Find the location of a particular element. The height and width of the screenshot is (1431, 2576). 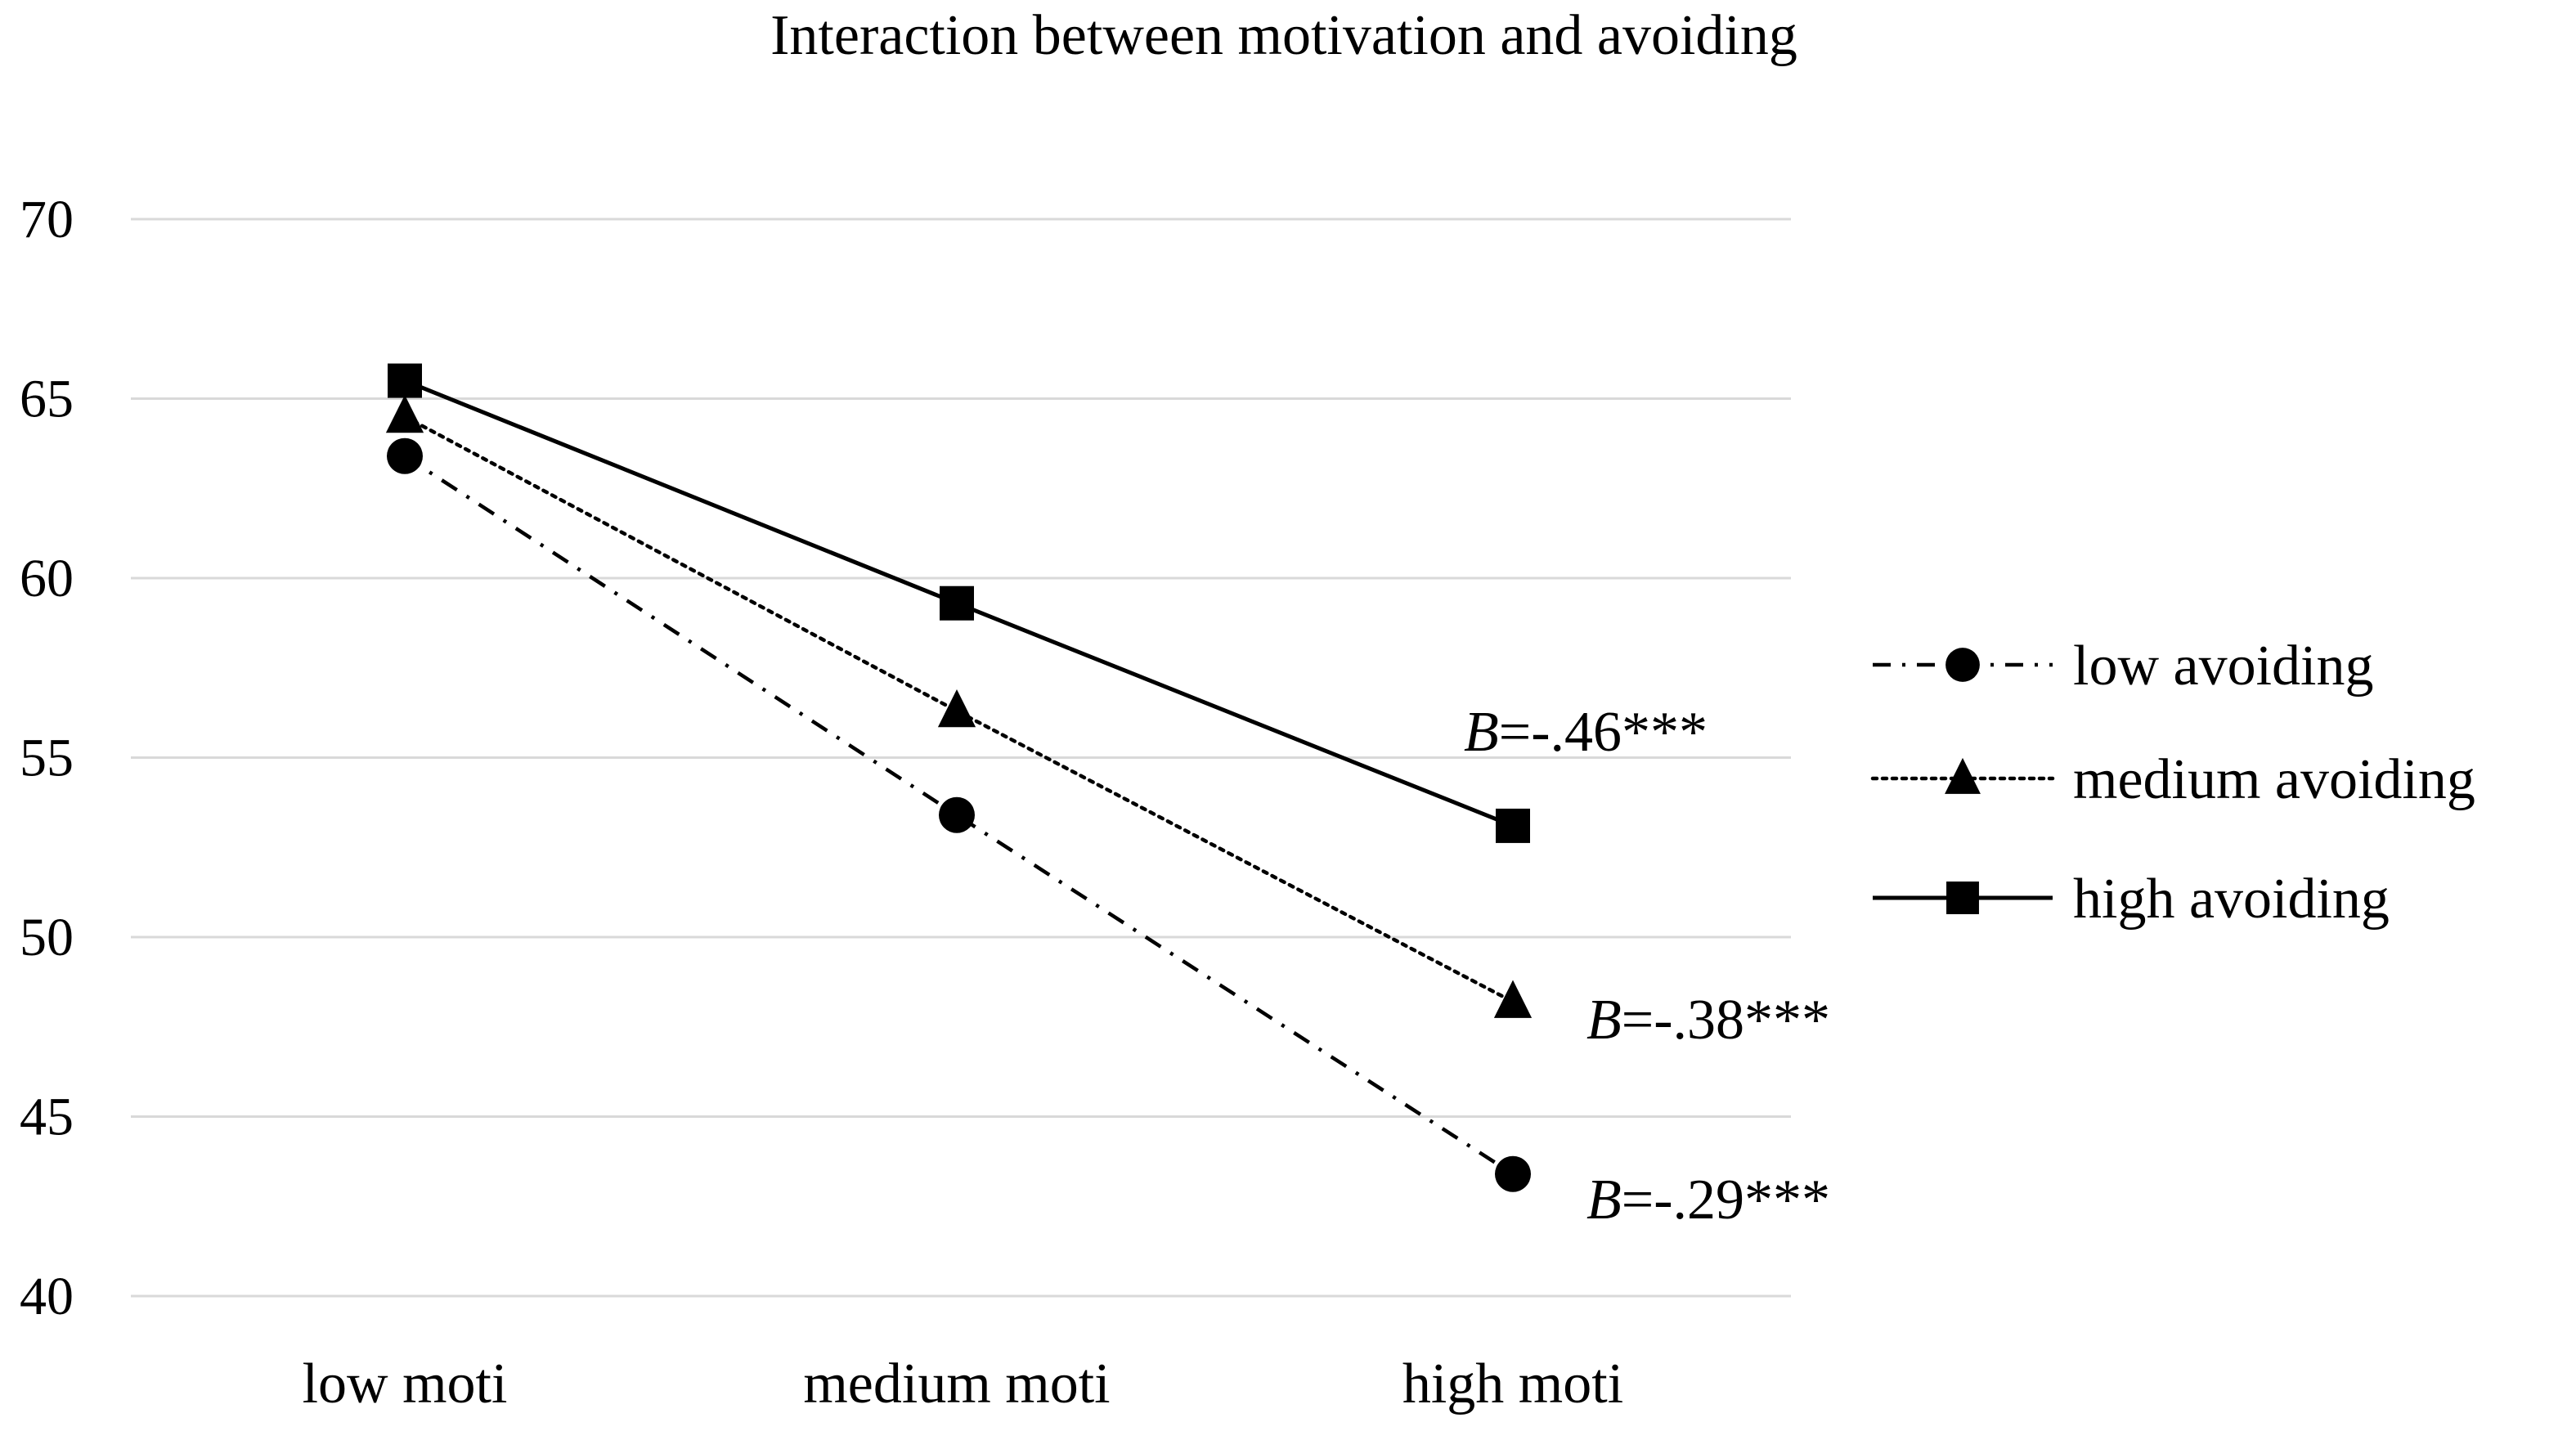

y-tick-label: 65 is located at coordinates (47, 399).